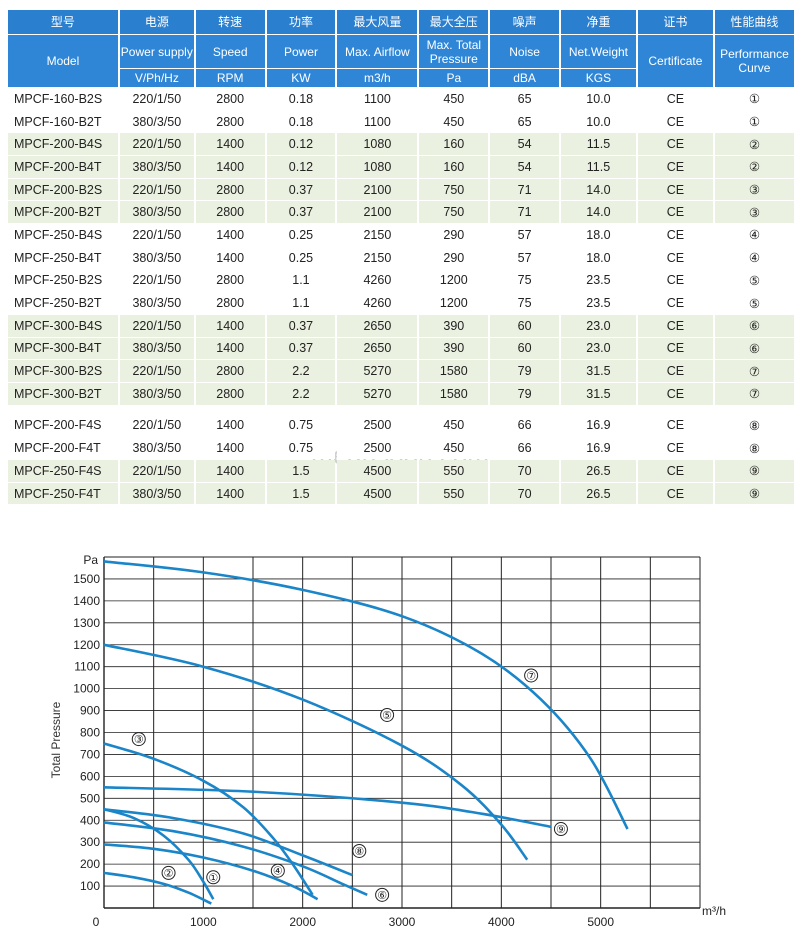 This screenshot has width=800, height=938. I want to click on curve-marker-label: ④, so click(278, 872).